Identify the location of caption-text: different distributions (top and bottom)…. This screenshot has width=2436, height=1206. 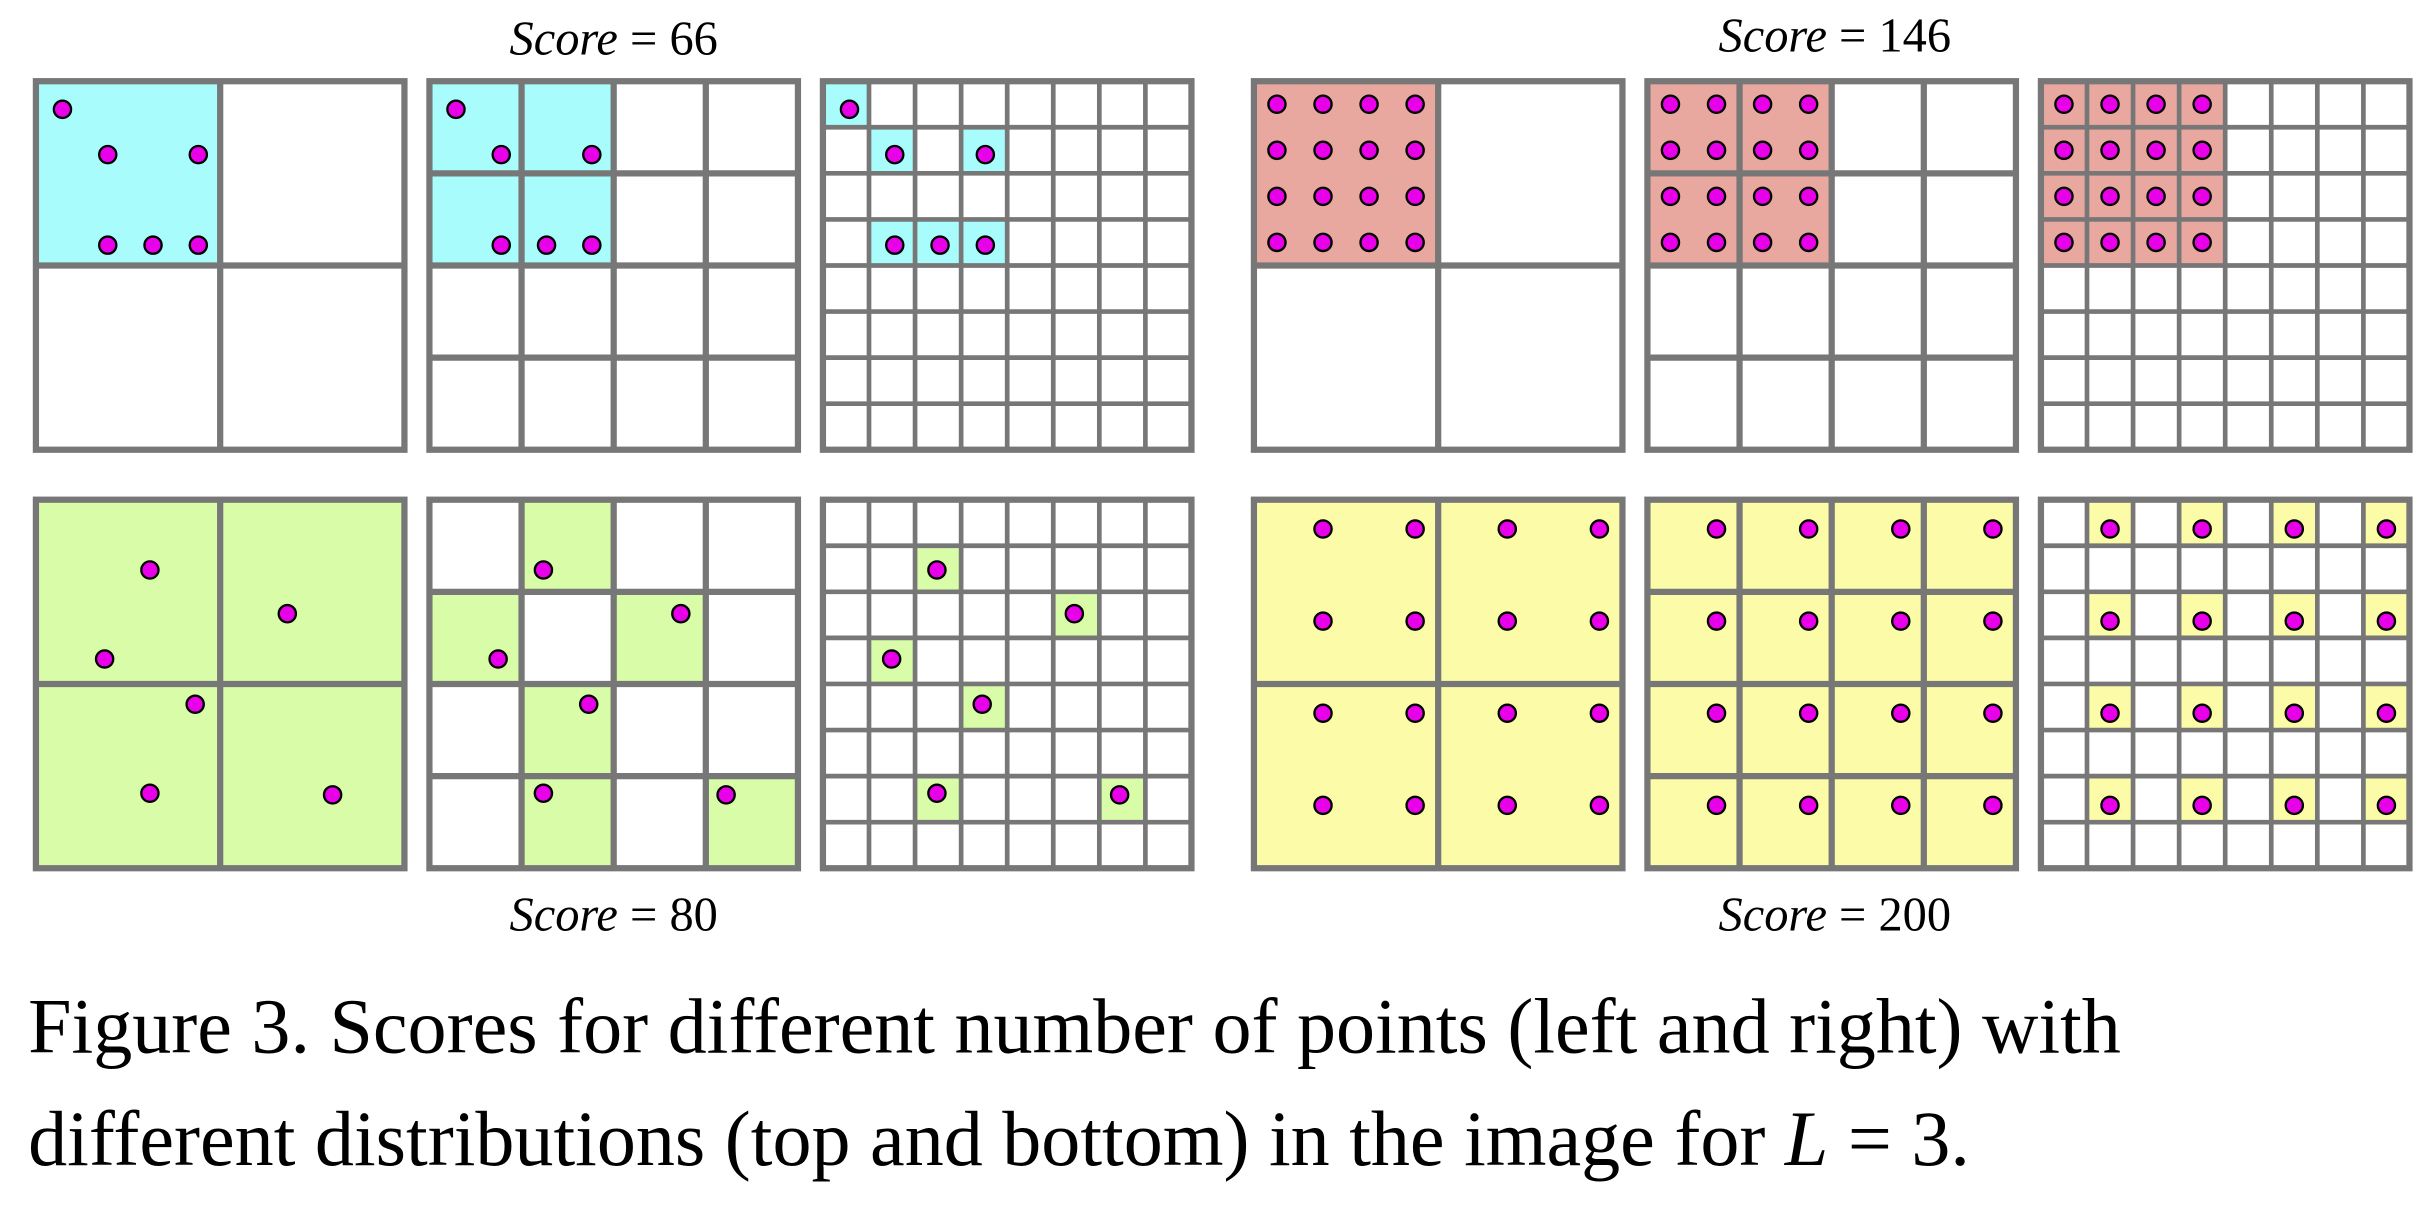
(896, 1138).